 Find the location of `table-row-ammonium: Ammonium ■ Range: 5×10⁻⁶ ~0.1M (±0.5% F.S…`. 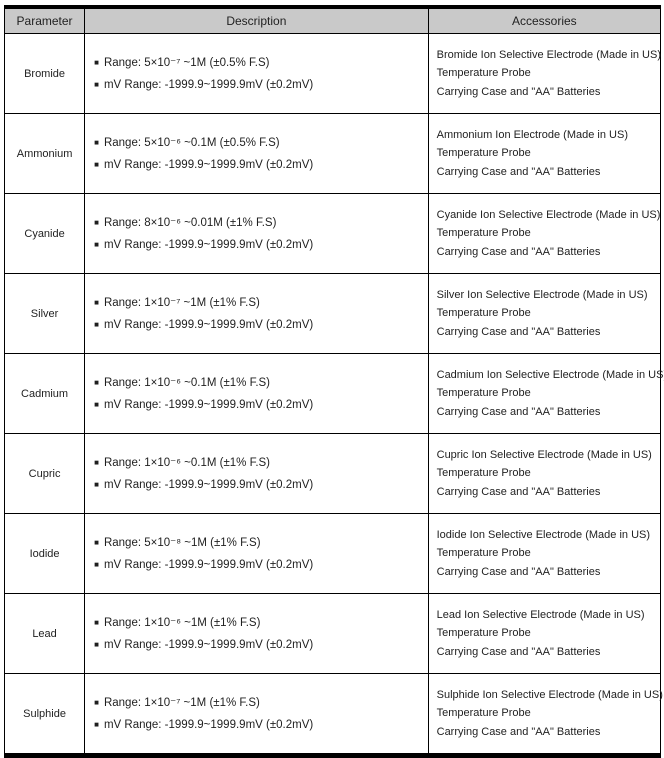

table-row-ammonium: Ammonium ■ Range: 5×10⁻⁶ ~0.1M (±0.5% F.S… is located at coordinates (332, 153).